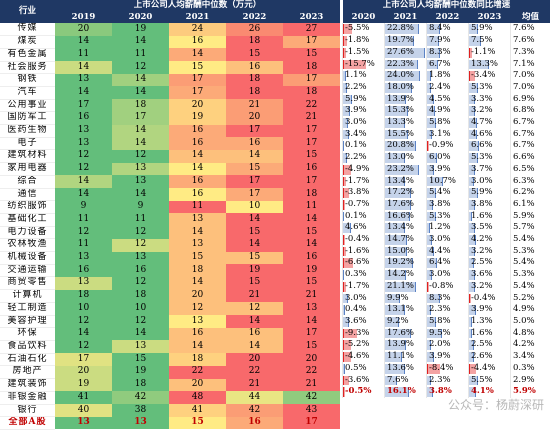  What do you see at coordinates (482, 181) in the screenshot?
I see `growth-text: 3.0%` at bounding box center [482, 181].